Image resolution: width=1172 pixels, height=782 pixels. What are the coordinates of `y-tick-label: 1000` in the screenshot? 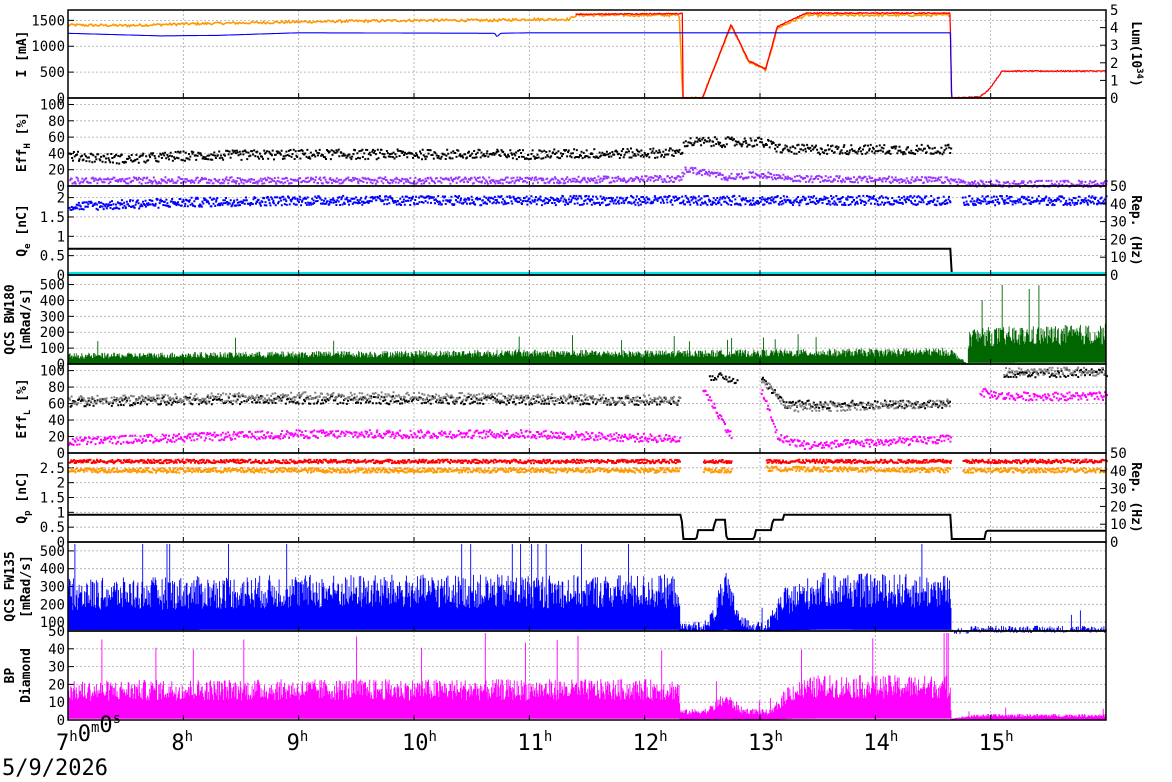 It's located at (48, 47).